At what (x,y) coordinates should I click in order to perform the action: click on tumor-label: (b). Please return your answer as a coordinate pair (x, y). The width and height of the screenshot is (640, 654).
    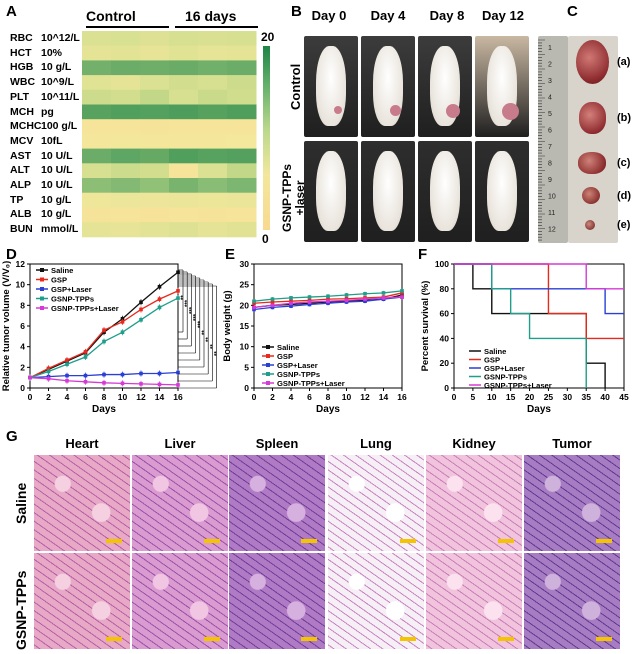
    Looking at the image, I should click on (624, 118).